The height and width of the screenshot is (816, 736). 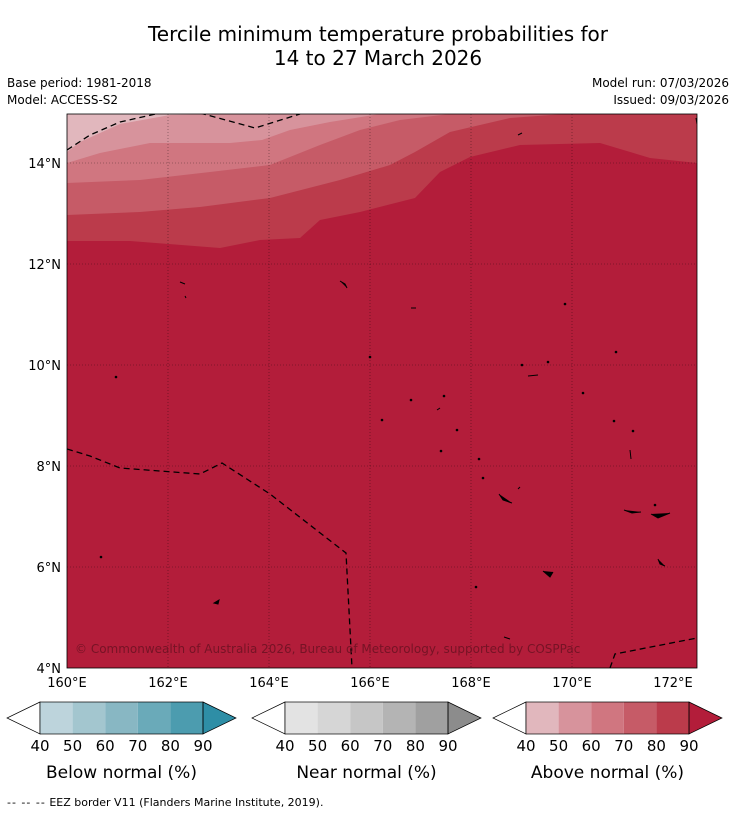 What do you see at coordinates (671, 100) in the screenshot?
I see `issued-date: Issued: 09/03/2026` at bounding box center [671, 100].